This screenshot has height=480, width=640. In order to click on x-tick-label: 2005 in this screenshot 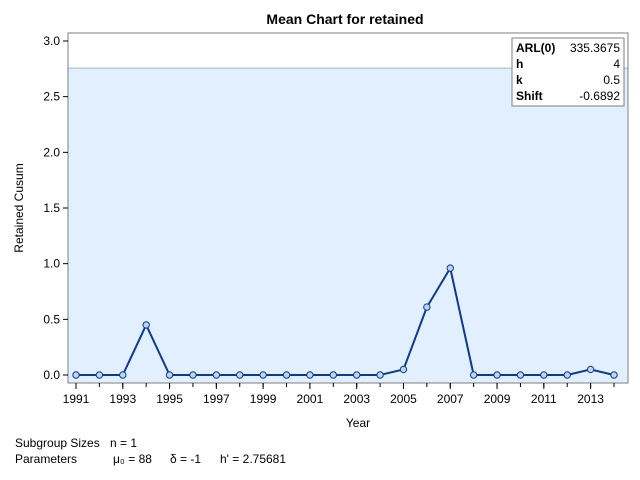, I will do `click(403, 399)`.